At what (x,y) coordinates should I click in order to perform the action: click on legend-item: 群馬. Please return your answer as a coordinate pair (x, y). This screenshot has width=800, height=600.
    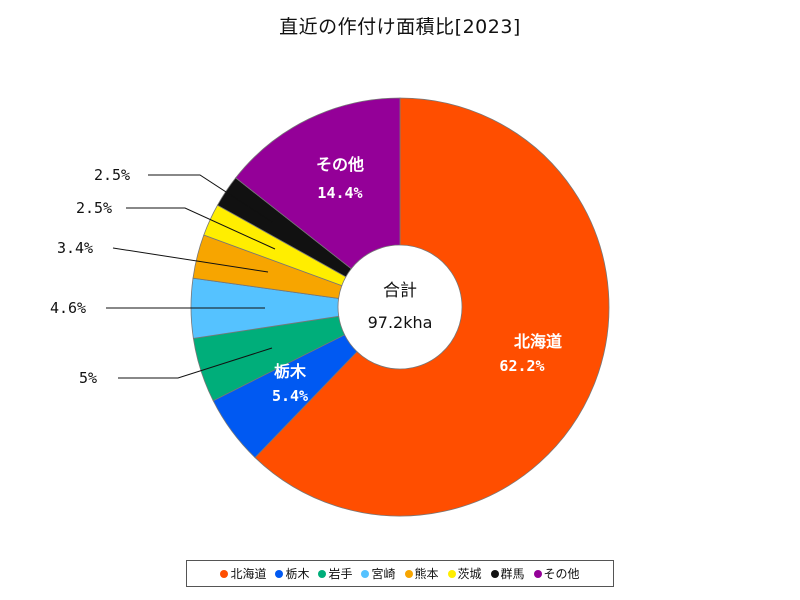
    Looking at the image, I should click on (507, 573).